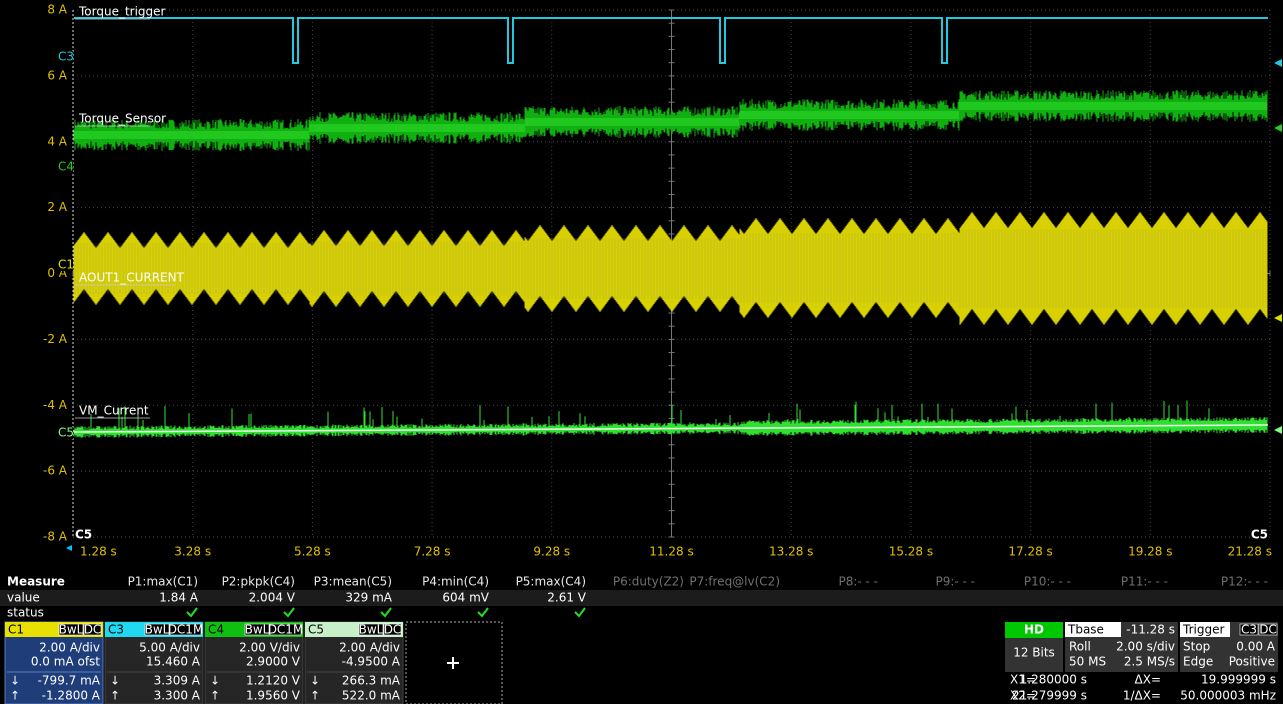  I want to click on cursor-arrow: ↓, so click(315, 681).